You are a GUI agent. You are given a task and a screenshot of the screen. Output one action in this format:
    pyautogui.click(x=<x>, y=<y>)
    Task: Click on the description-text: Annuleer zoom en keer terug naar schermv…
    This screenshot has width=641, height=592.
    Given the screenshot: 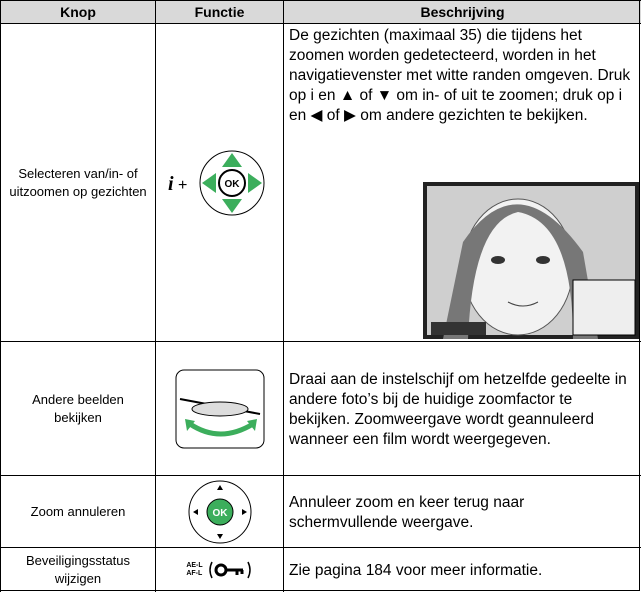 What is the action you would take?
    pyautogui.click(x=407, y=512)
    